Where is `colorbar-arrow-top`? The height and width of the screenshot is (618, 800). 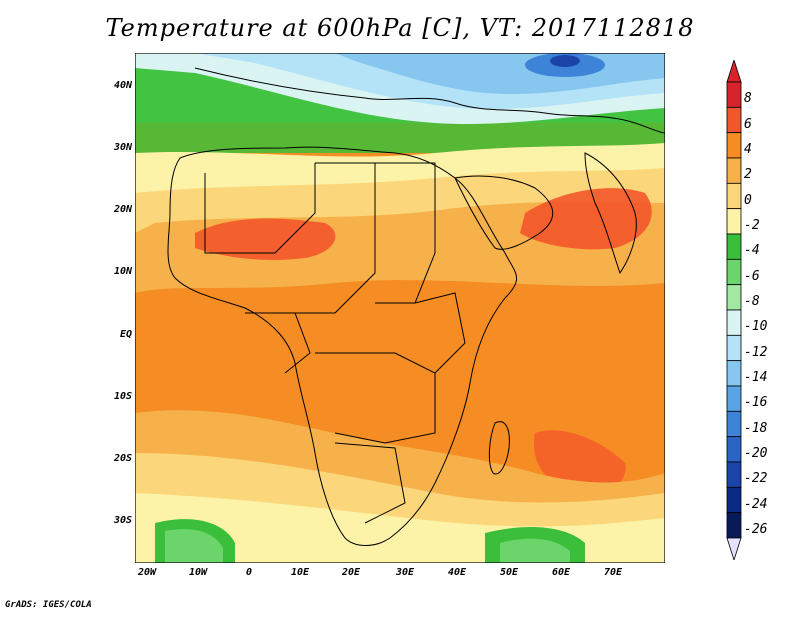
colorbar-arrow-top is located at coordinates (734, 71).